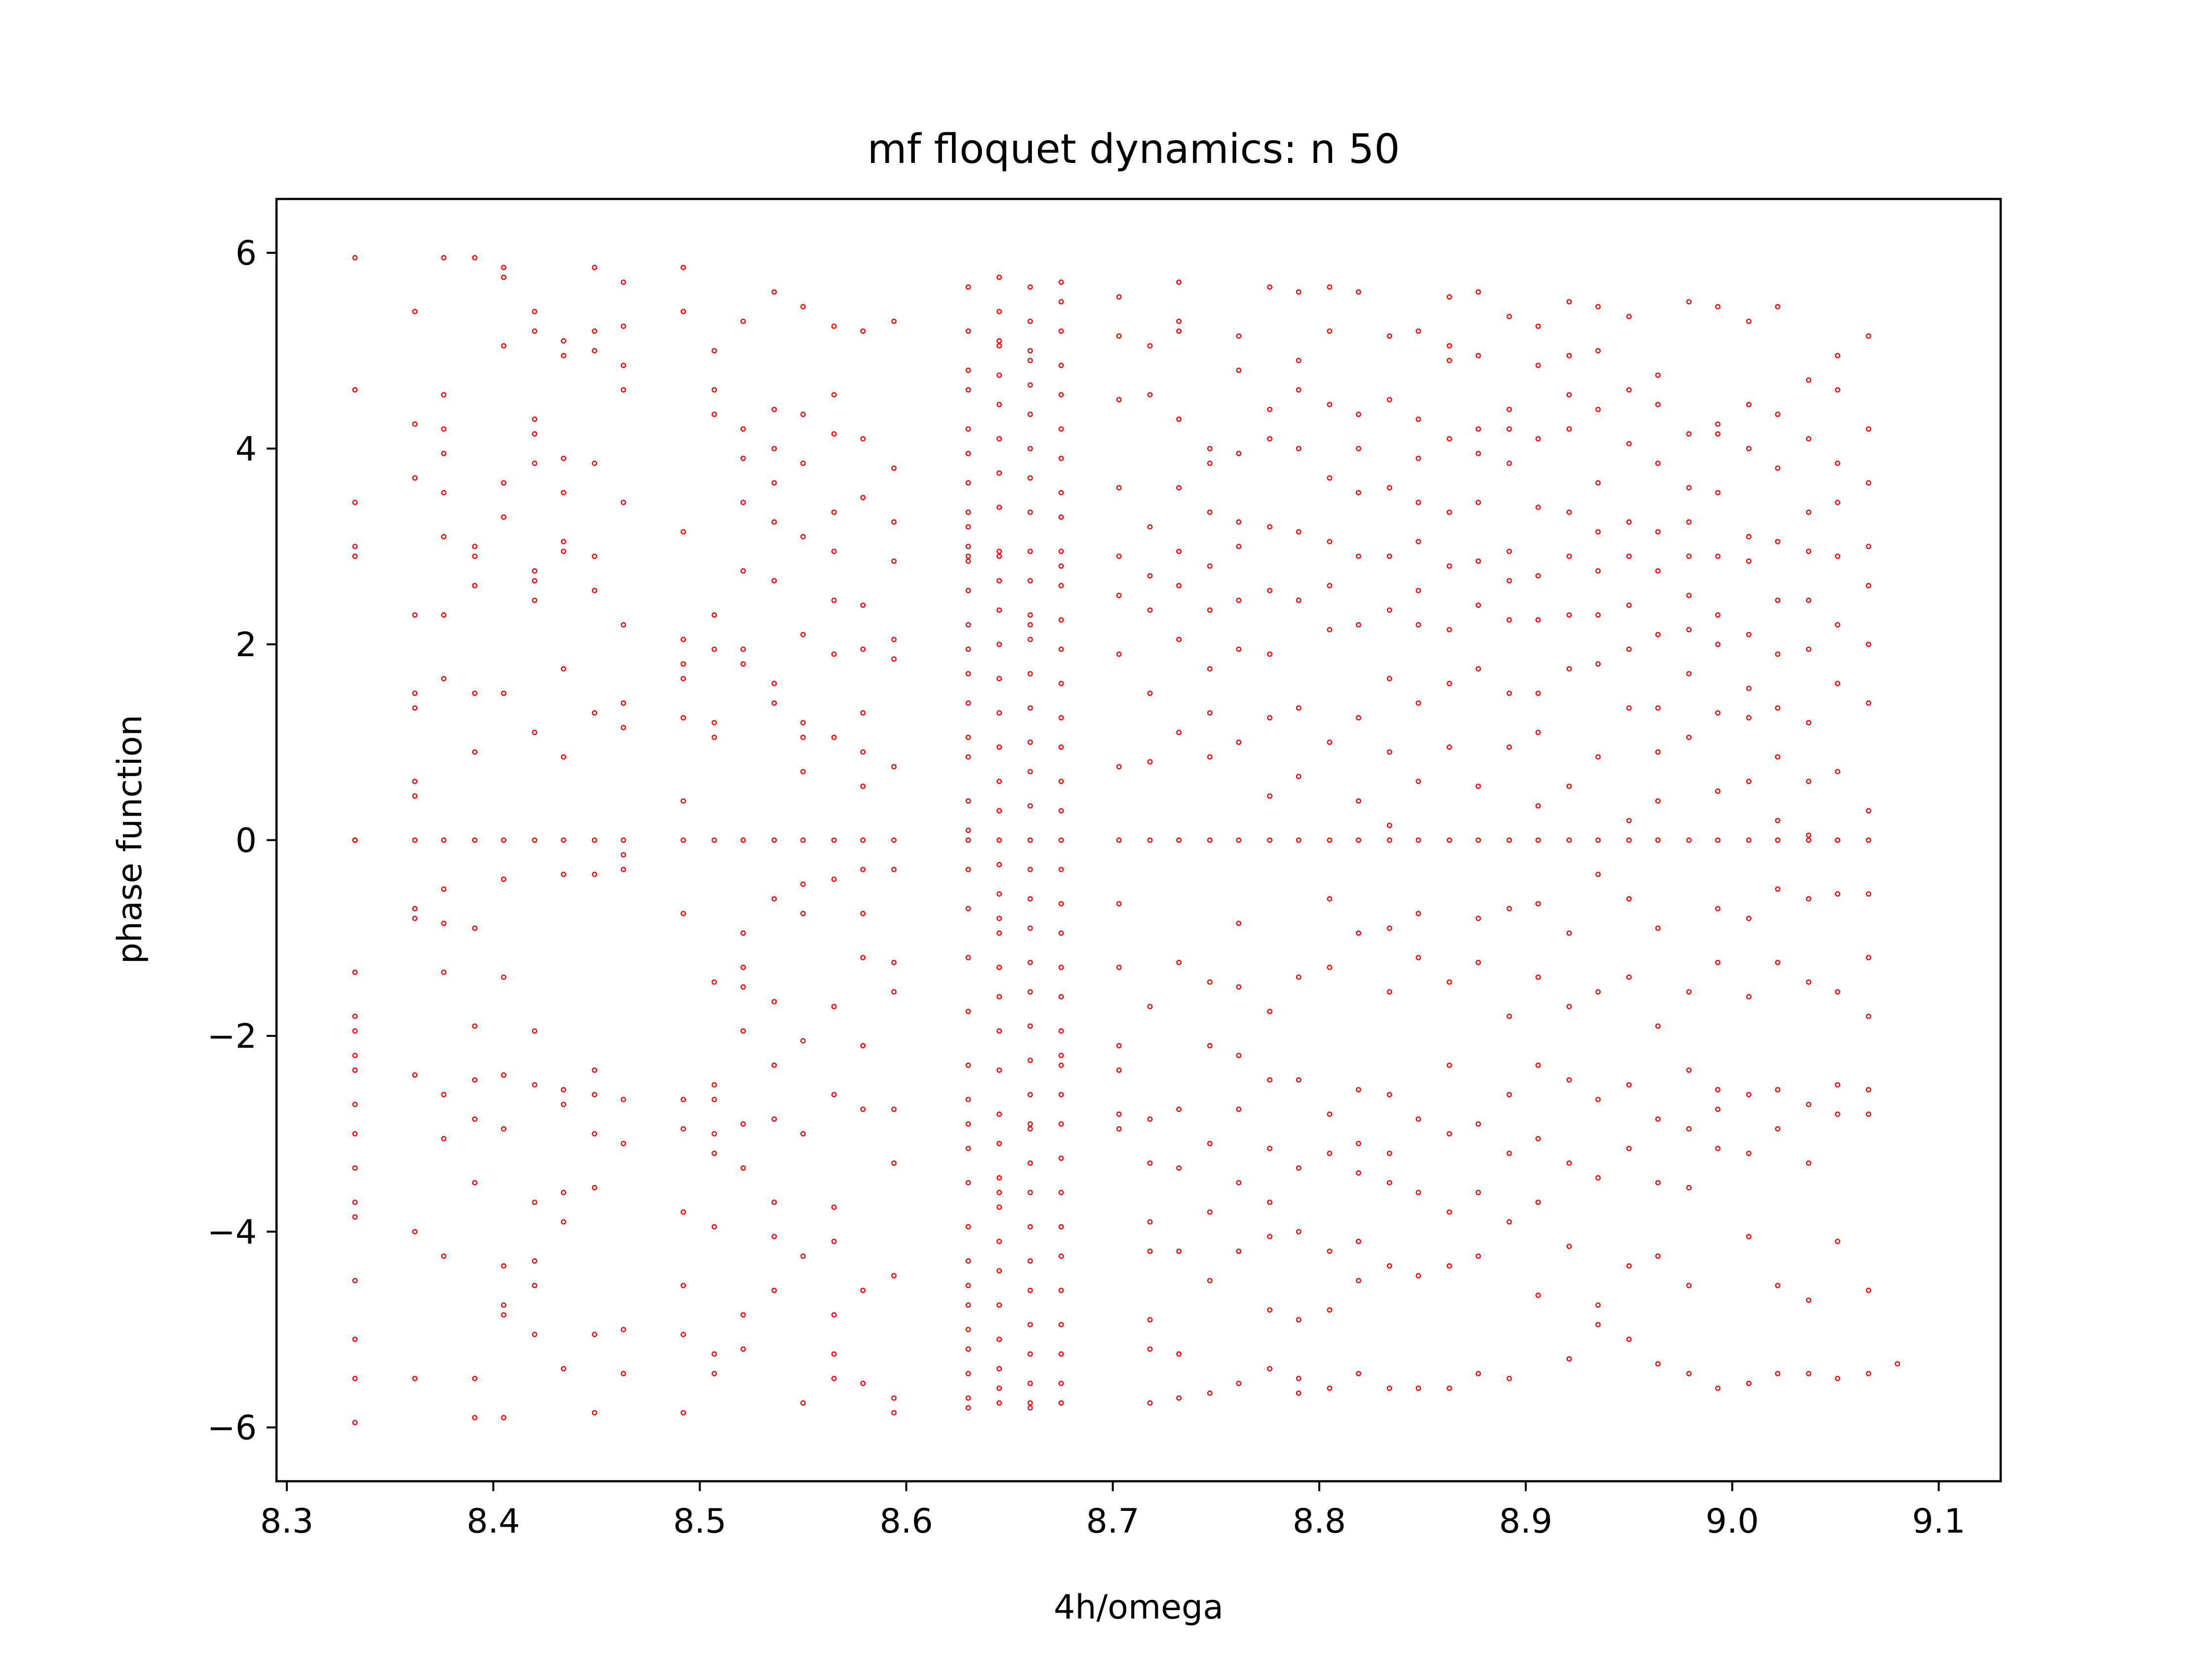 Image resolution: width=2212 pixels, height=1659 pixels. I want to click on x-tick-label: 8.4, so click(493, 1522).